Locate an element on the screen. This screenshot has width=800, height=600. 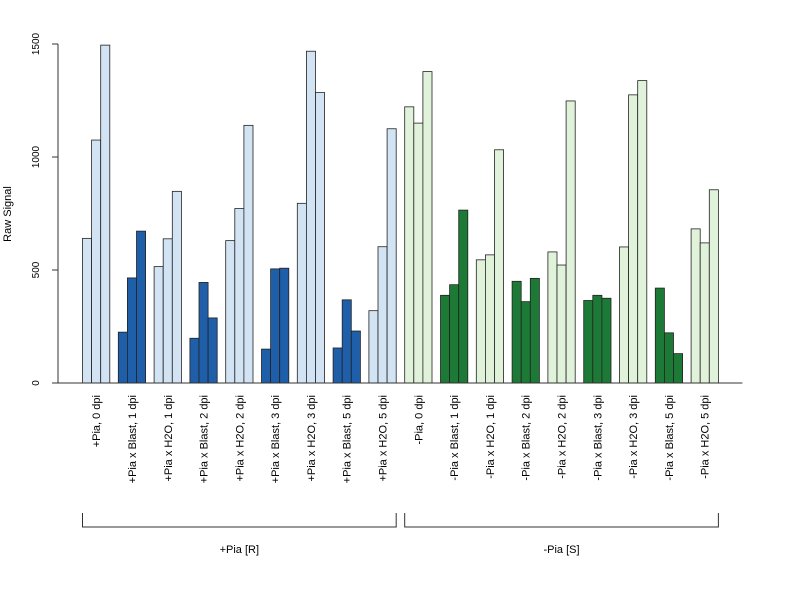
y-tick-label: 500 is located at coordinates (36, 269).